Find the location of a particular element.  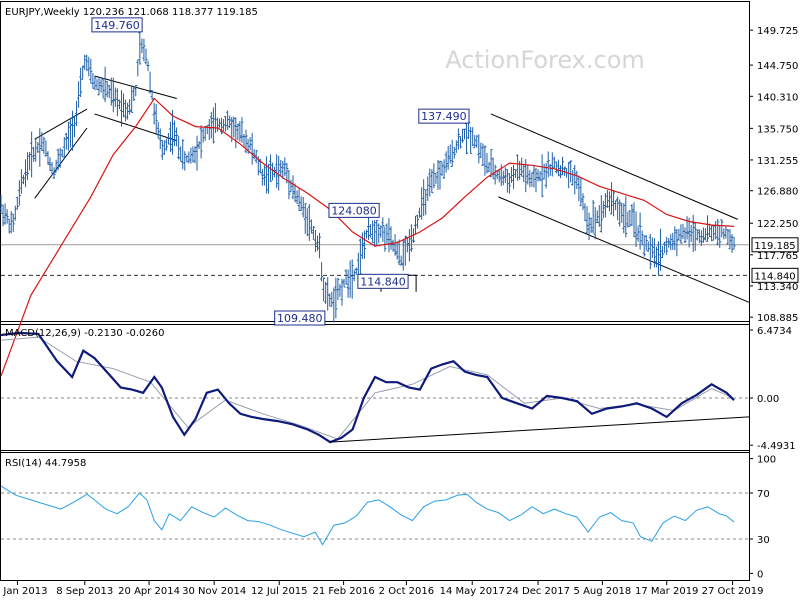

macd-y-tick-label: 0.00 is located at coordinates (768, 399).